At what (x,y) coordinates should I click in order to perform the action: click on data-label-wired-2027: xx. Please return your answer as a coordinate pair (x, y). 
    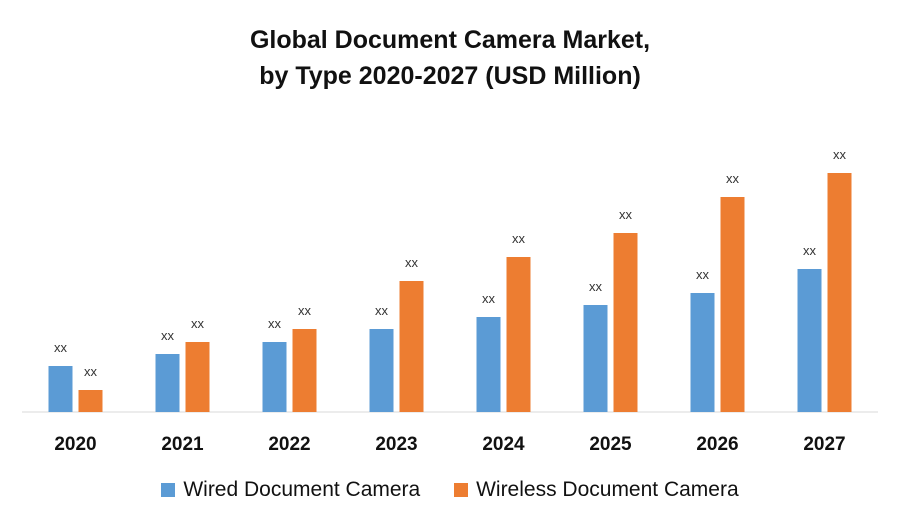
    Looking at the image, I should click on (810, 250).